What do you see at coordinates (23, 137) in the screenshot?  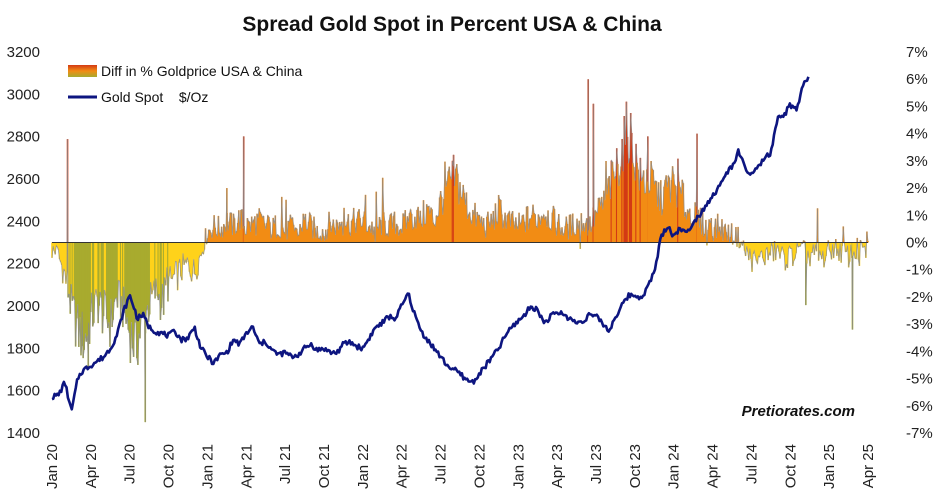 I see `y-left-tick-label: 2800` at bounding box center [23, 137].